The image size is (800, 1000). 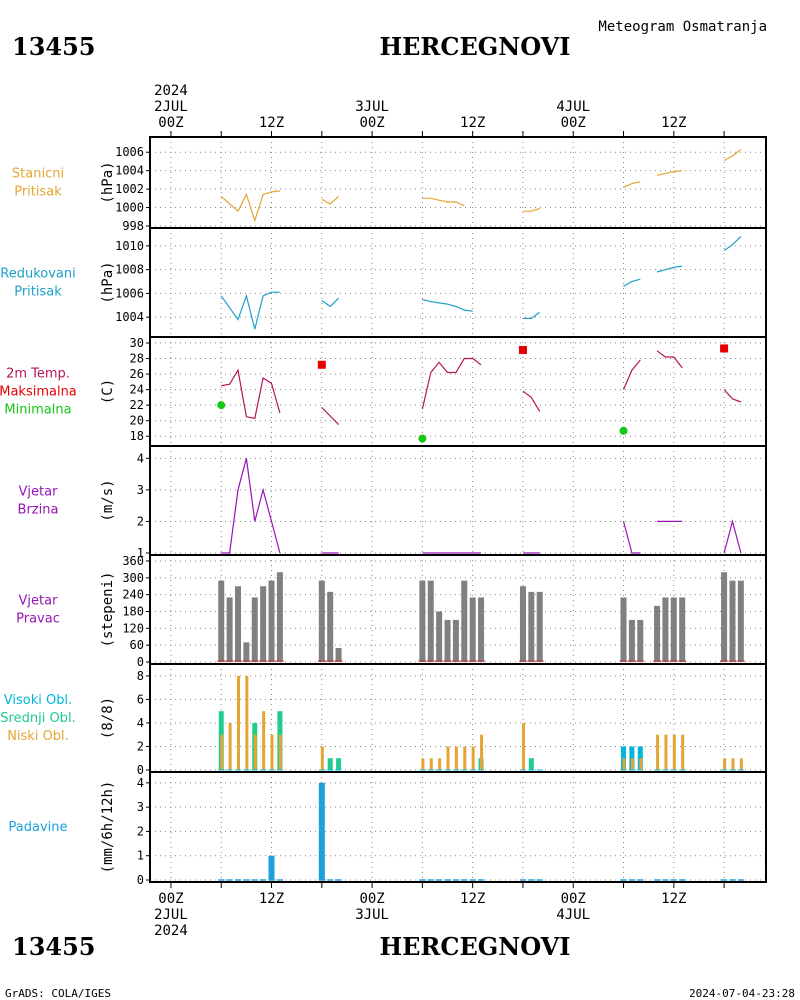 I want to click on panel-label: Pravac, so click(x=38, y=619).